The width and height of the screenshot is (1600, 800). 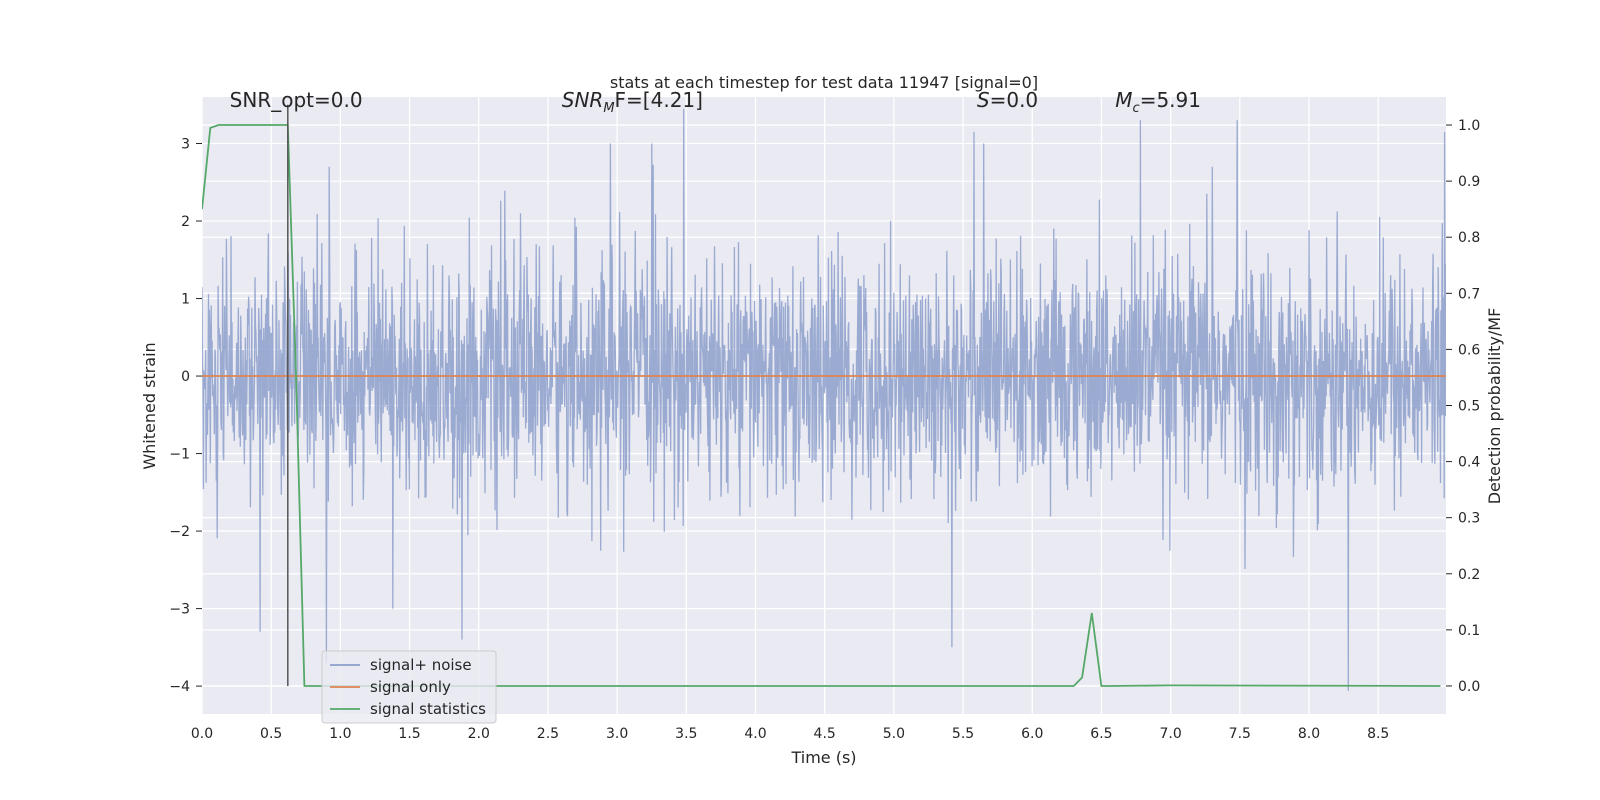 I want to click on y2-tick-label: 1.0, so click(x=1469, y=126).